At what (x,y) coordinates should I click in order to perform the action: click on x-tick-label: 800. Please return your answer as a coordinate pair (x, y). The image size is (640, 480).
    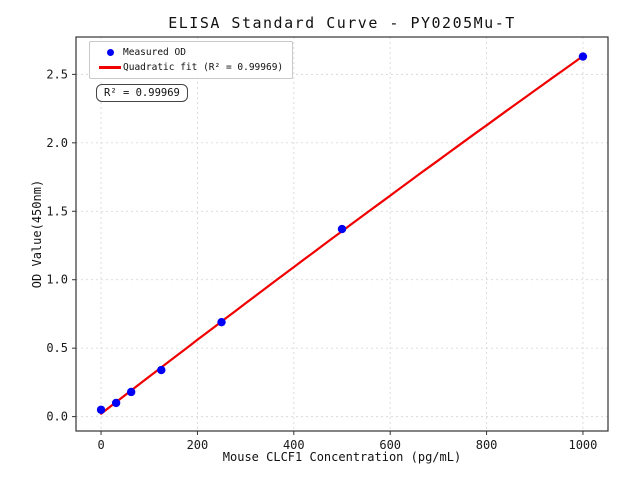
    Looking at the image, I should click on (487, 445).